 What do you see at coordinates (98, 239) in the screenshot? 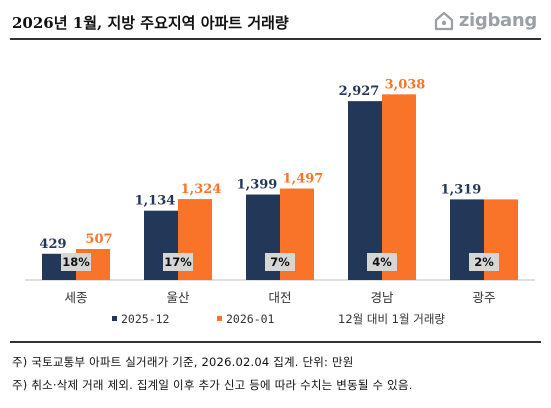
I see `data-label-2026-01: 507` at bounding box center [98, 239].